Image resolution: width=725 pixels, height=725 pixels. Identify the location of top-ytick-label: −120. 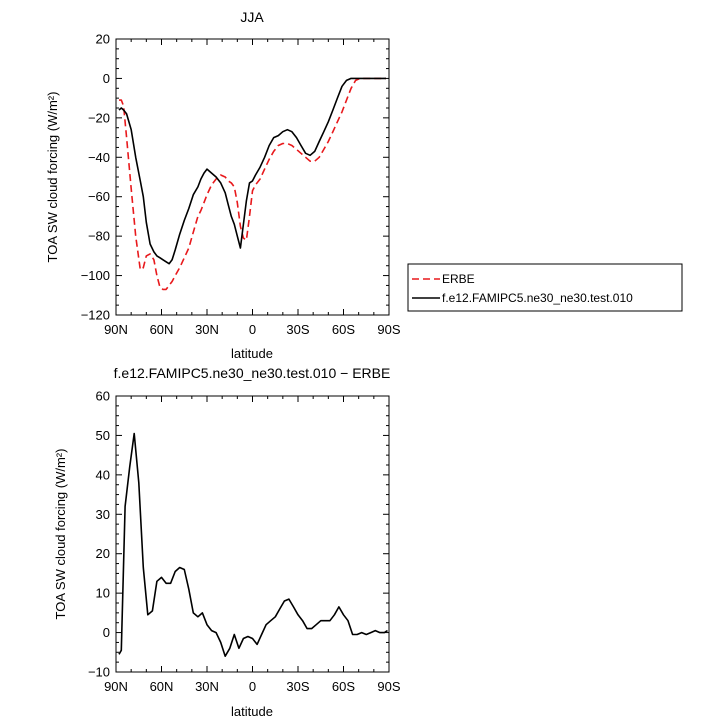
(95, 315).